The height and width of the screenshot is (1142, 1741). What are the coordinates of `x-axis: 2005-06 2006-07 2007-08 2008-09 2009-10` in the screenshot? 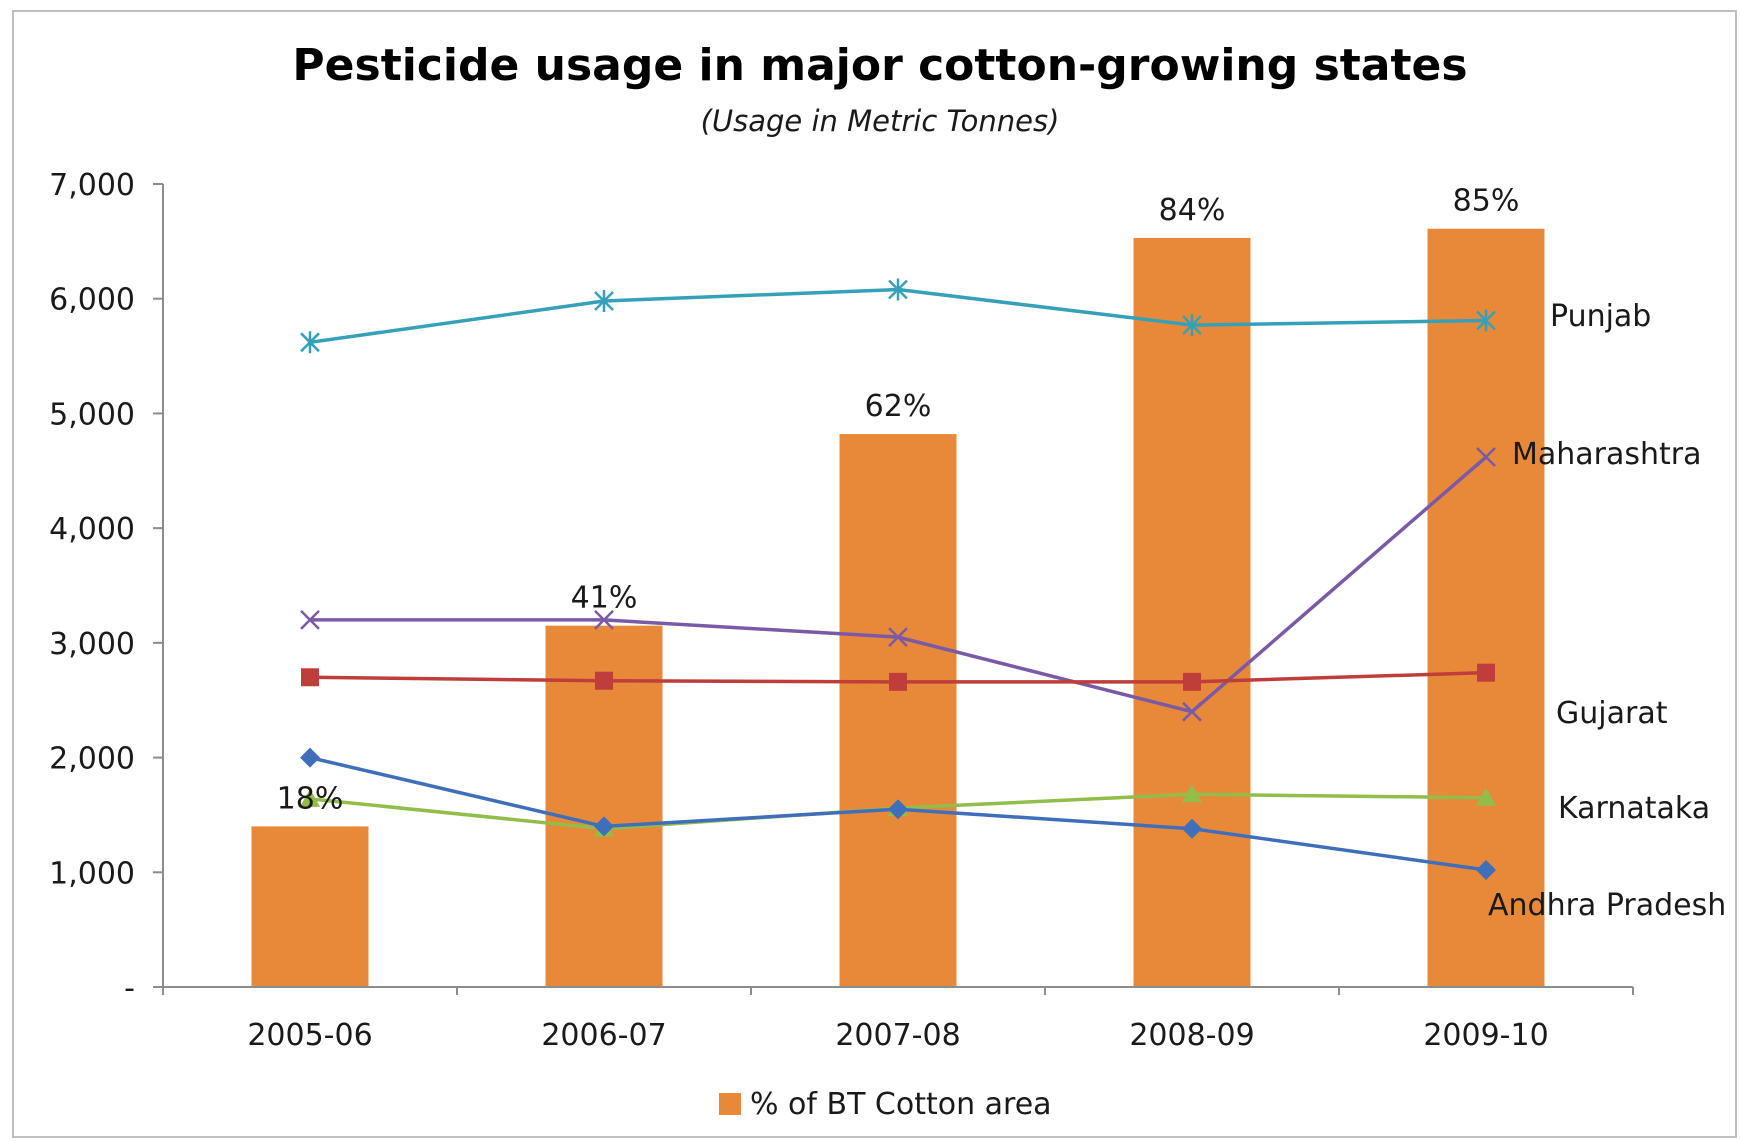 It's located at (898, 1019).